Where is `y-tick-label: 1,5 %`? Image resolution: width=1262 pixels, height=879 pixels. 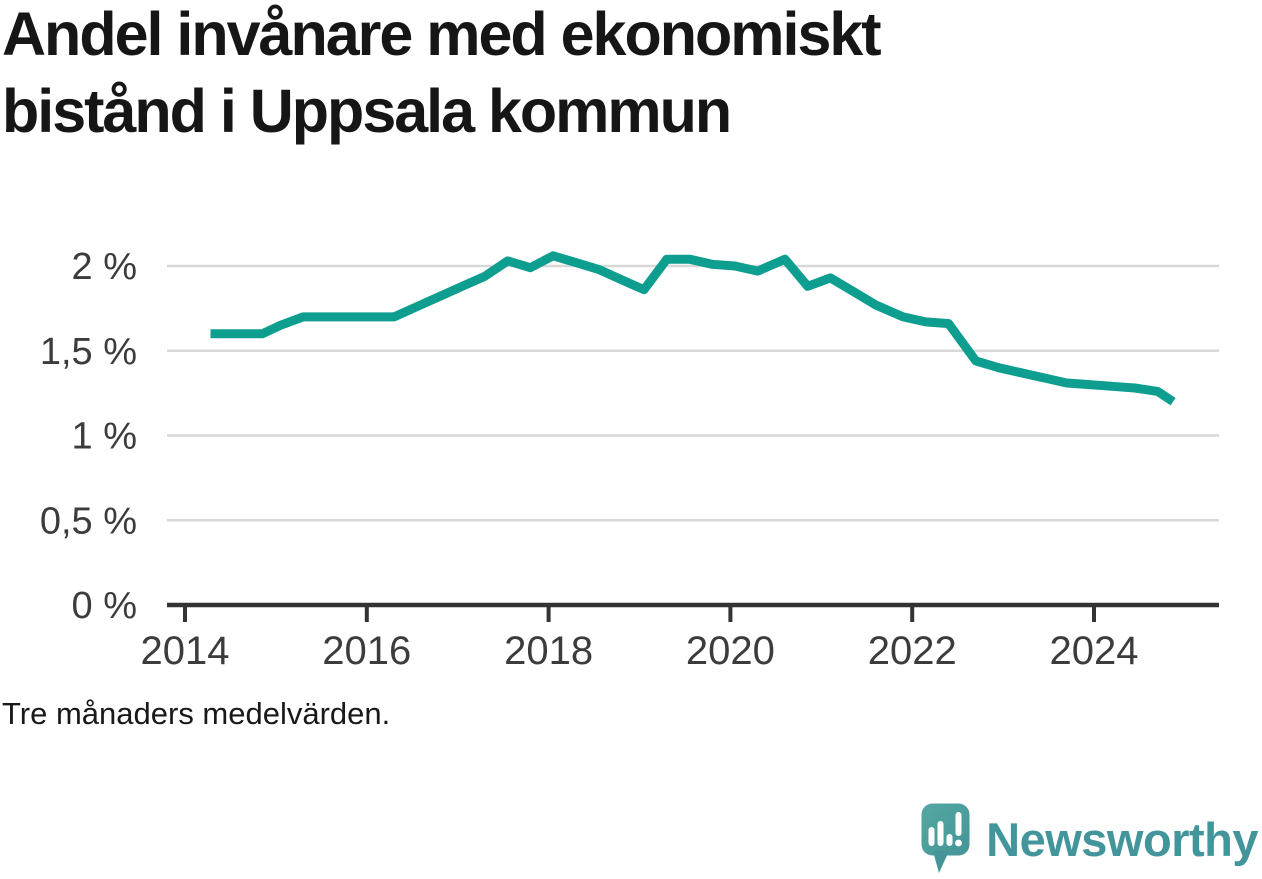 y-tick-label: 1,5 % is located at coordinates (88, 352).